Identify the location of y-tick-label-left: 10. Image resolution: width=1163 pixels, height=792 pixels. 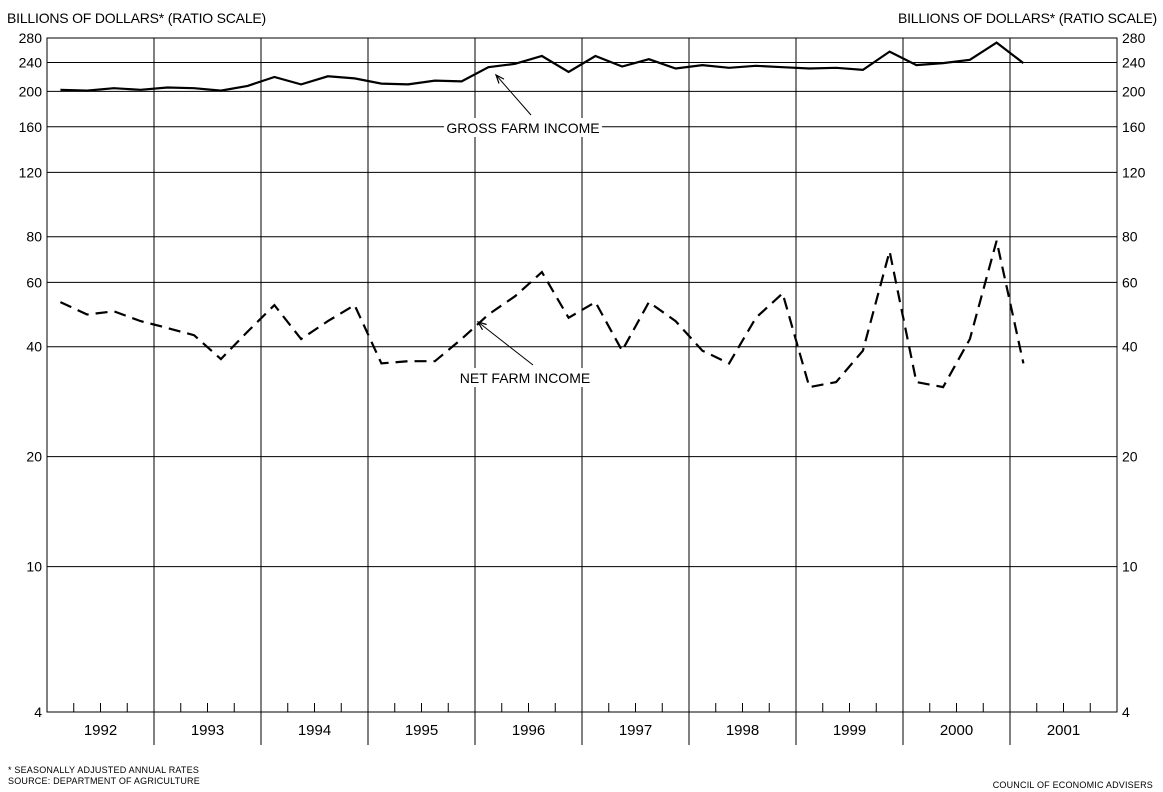
(34, 567).